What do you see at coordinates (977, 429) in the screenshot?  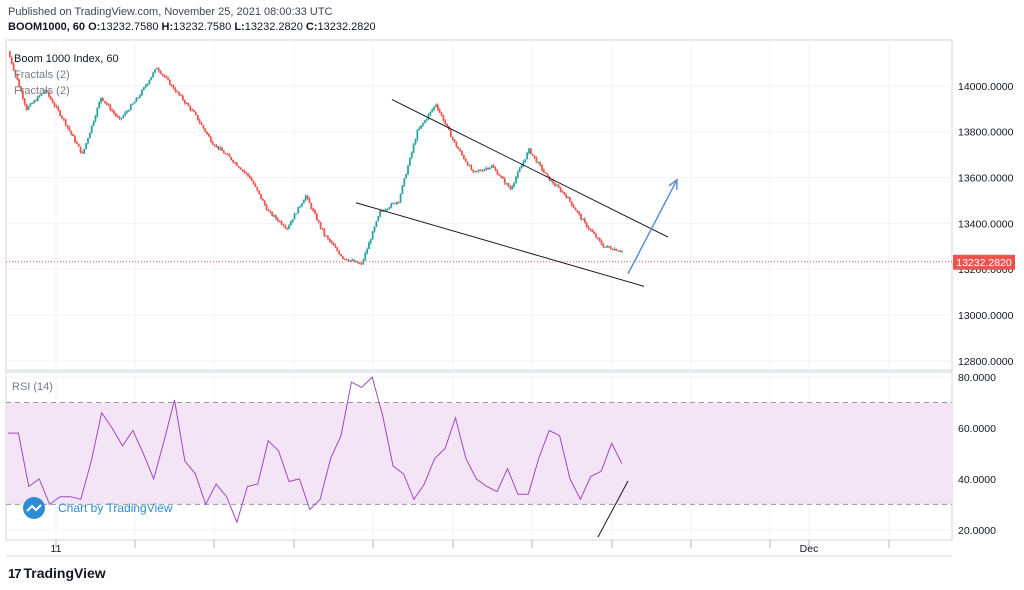 I see `rsi-tick-label: 60.0000` at bounding box center [977, 429].